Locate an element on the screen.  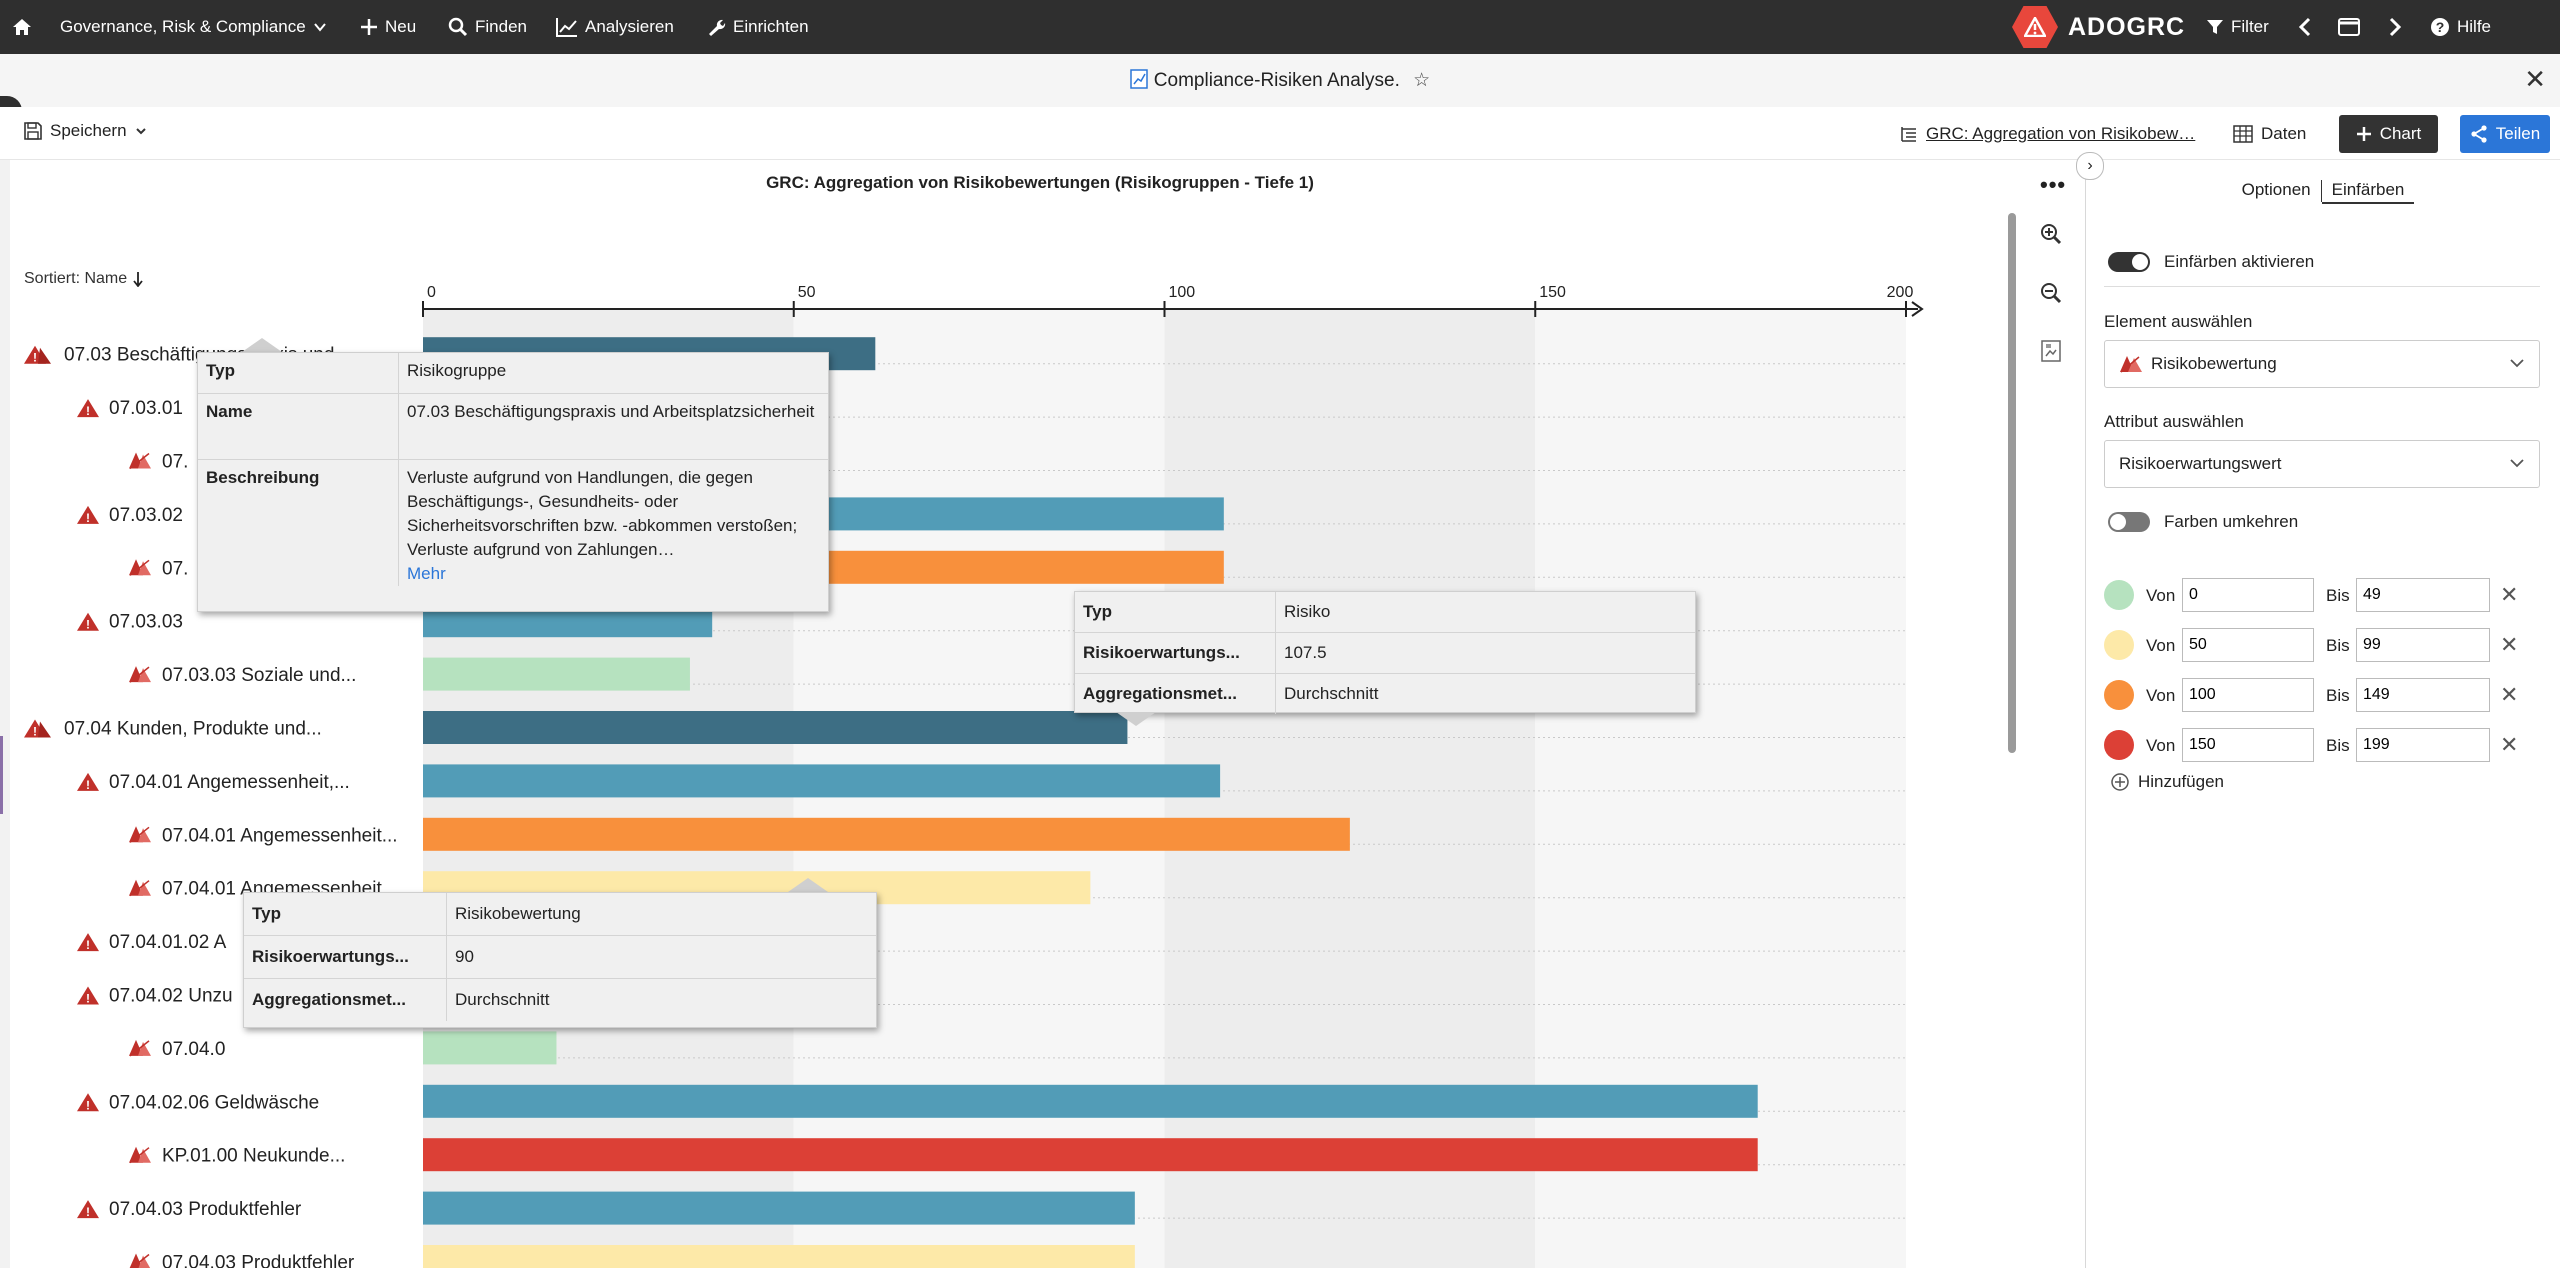
analysieren-button: Analysieren is located at coordinates (615, 27).